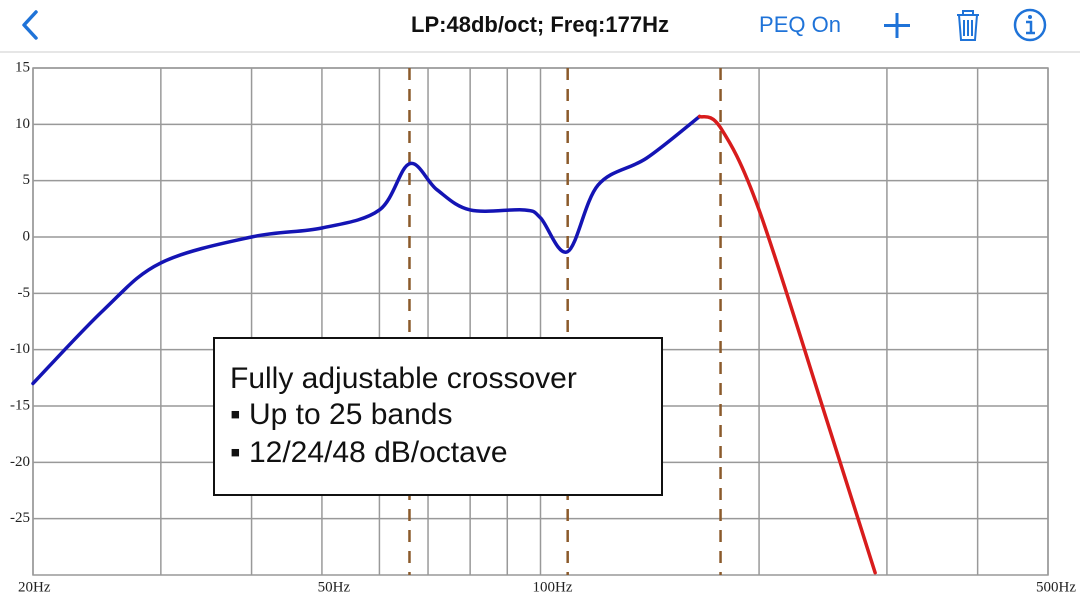  What do you see at coordinates (897, 25) in the screenshot?
I see `add-button` at bounding box center [897, 25].